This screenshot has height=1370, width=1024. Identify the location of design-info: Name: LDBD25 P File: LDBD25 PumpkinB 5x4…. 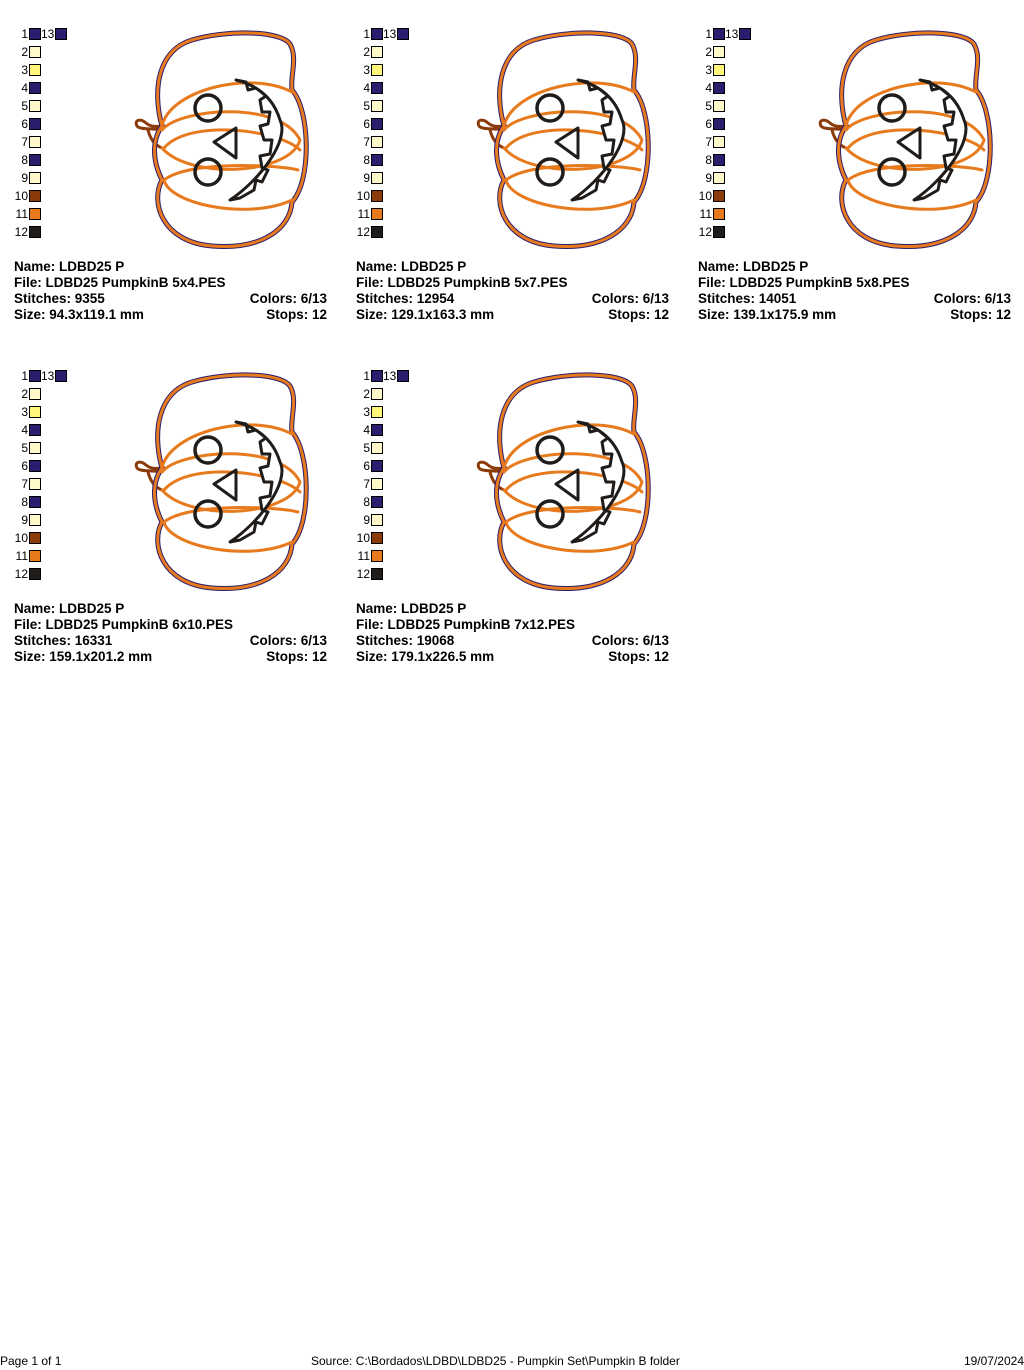
(170, 291).